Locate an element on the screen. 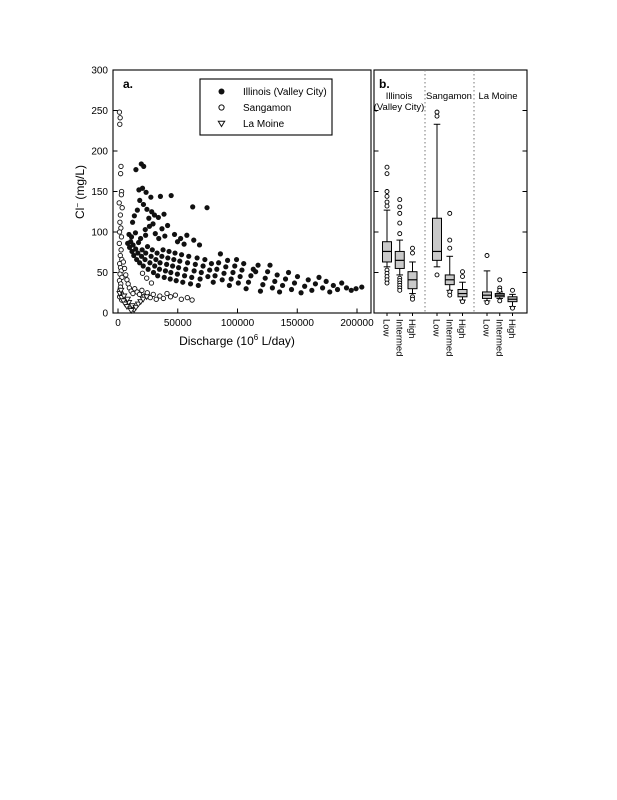 This screenshot has height=800, width=617. x-tick-150000: 150000 is located at coordinates (298, 323).